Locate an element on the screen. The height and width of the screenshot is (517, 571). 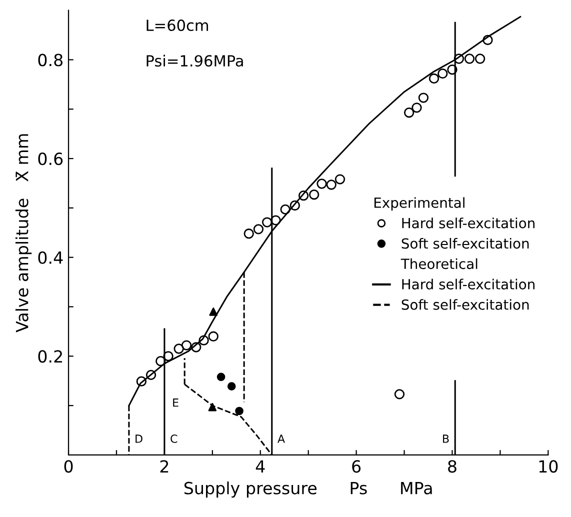
y-axis-title: Valve amplitude X̄ mm is located at coordinates (23, 233).